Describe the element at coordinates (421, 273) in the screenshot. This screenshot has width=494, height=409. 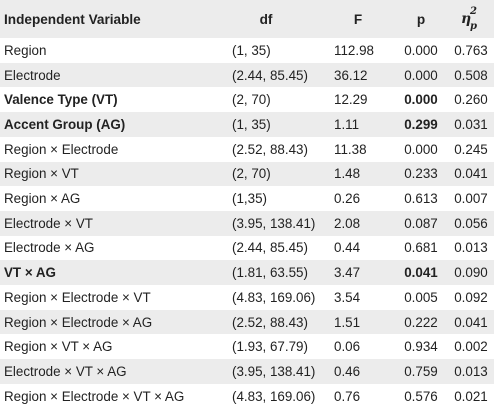
I see `cell-p: 0.041` at that location.